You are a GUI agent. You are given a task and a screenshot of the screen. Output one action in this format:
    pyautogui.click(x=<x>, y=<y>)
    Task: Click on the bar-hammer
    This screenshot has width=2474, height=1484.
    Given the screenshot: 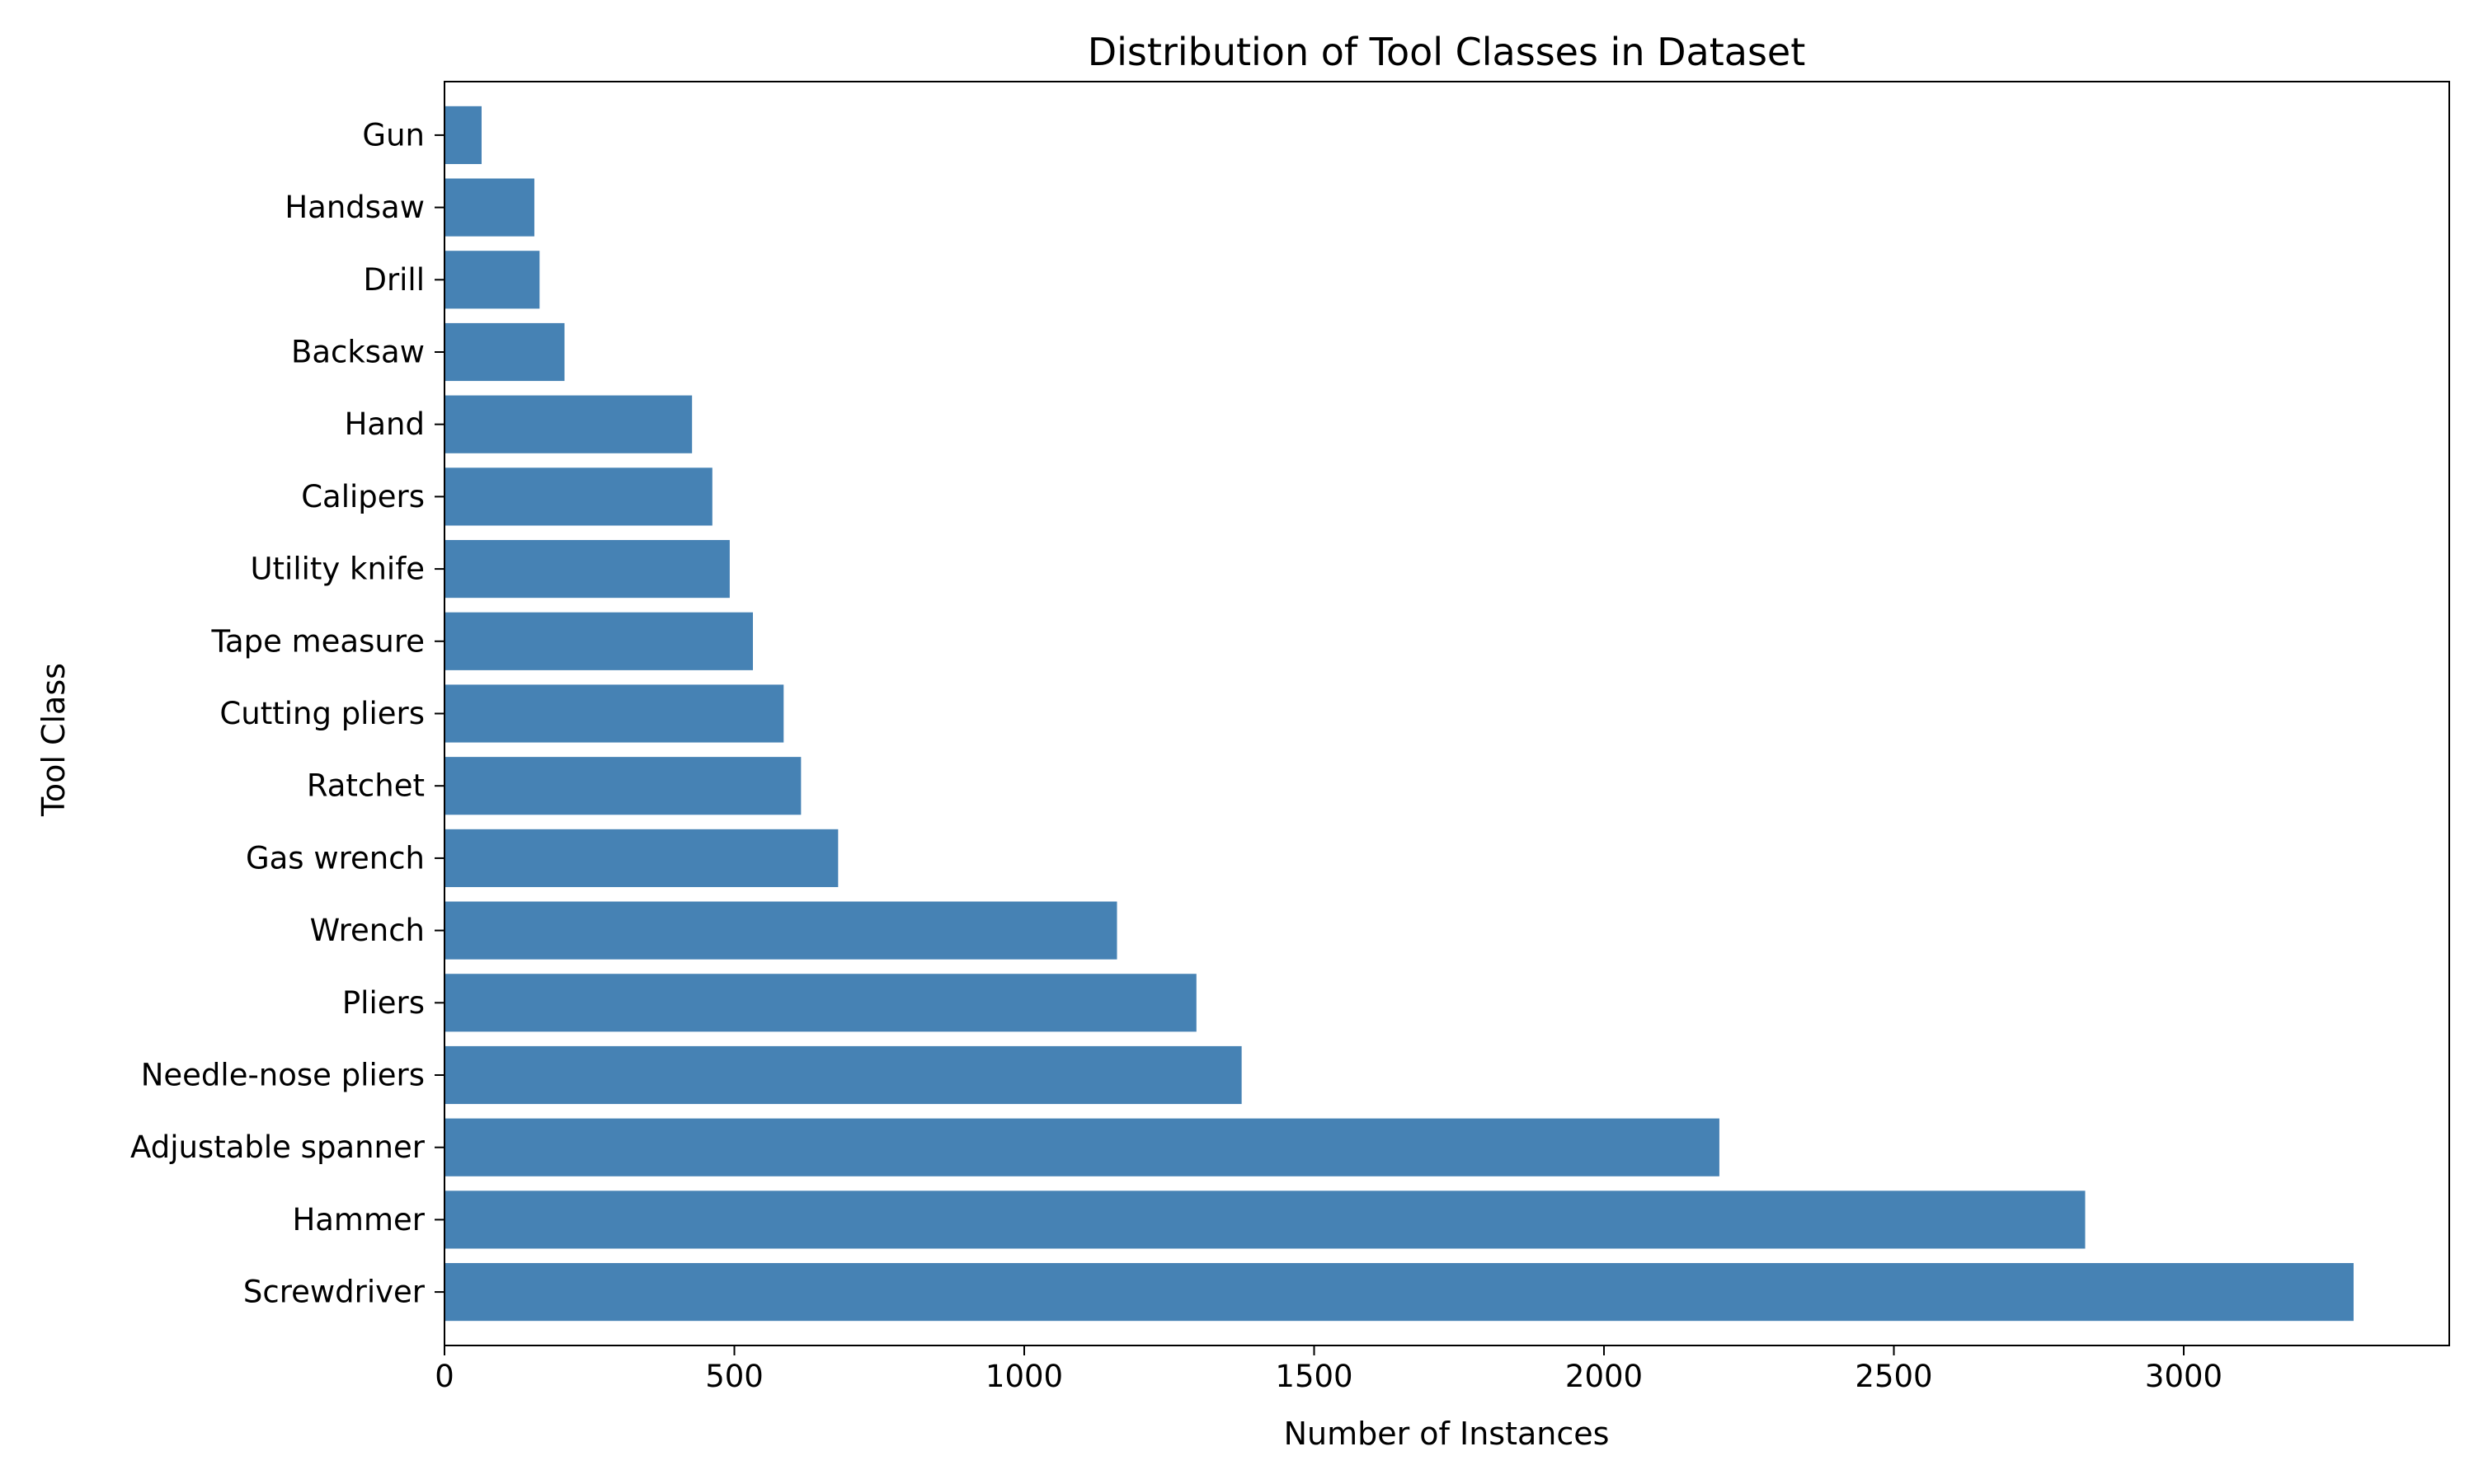 What is the action you would take?
    pyautogui.click(x=1265, y=1219)
    